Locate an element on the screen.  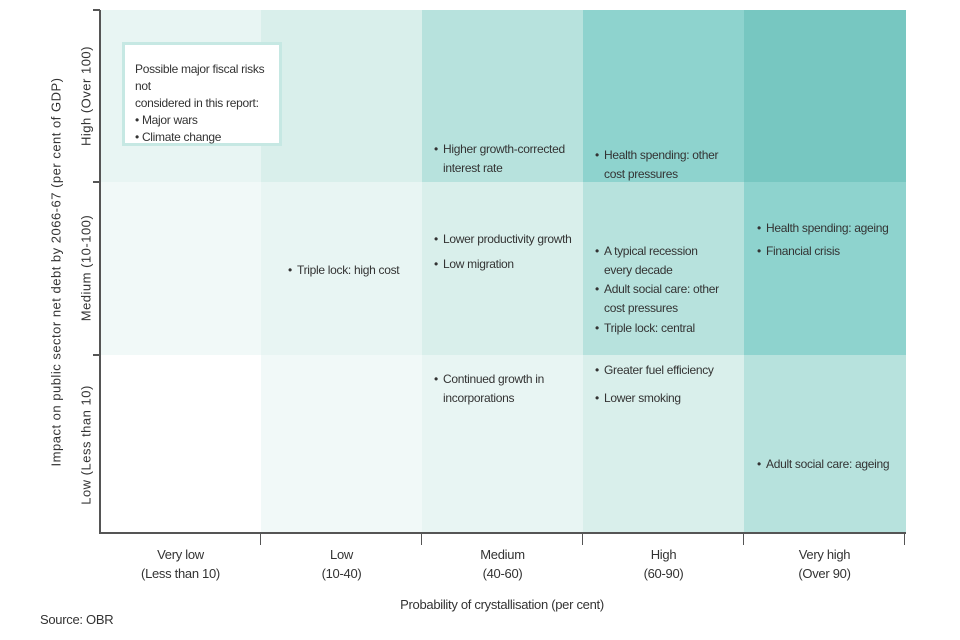
x-axis is located at coordinates (503, 533).